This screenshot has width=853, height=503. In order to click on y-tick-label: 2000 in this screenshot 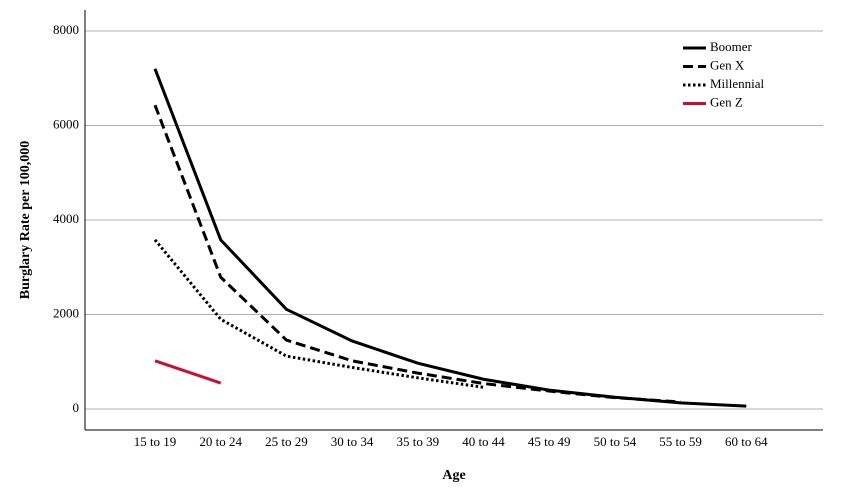, I will do `click(66, 312)`.